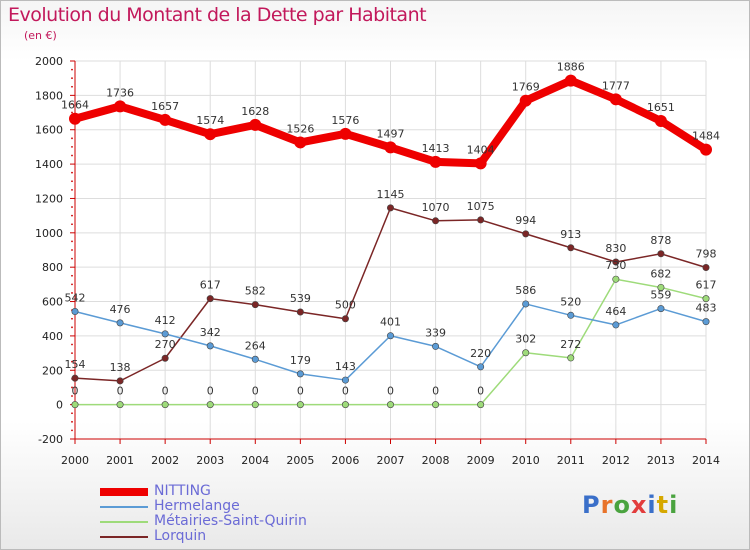 This screenshot has width=750, height=550. I want to click on x-tick-label: 2005, so click(300, 460).